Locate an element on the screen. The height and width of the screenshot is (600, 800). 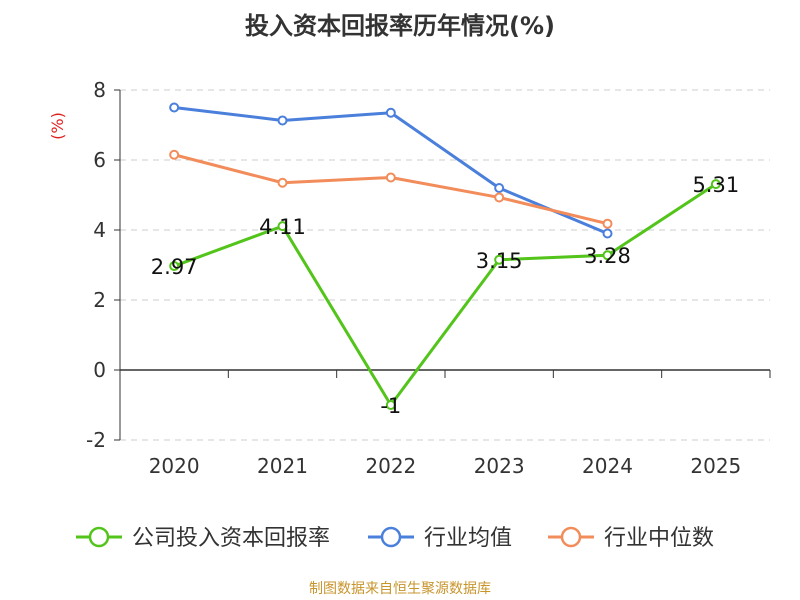
y-tick-label: 0 is located at coordinates (99, 370).